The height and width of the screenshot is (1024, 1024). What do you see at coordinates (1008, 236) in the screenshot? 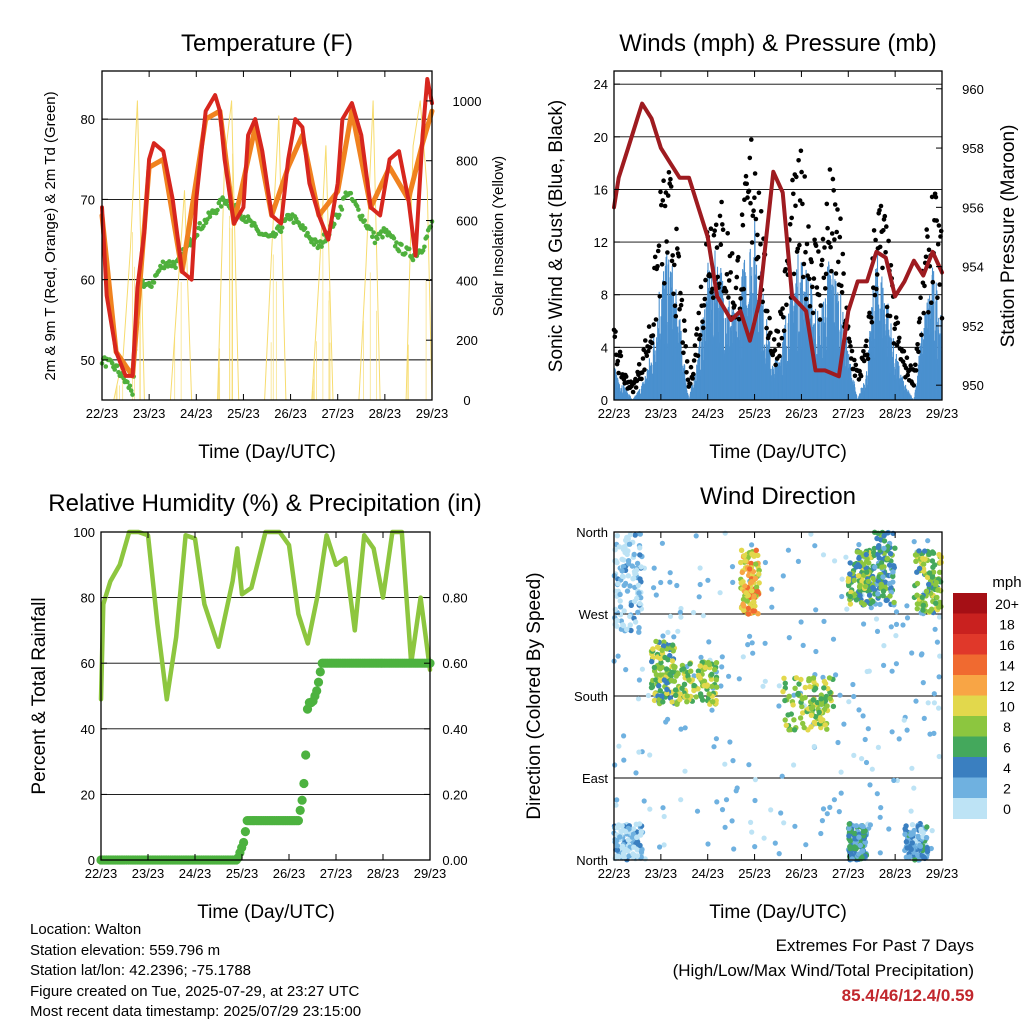
I see `winds-ylabel-right: Station Pressure (Maroon)` at bounding box center [1008, 236].